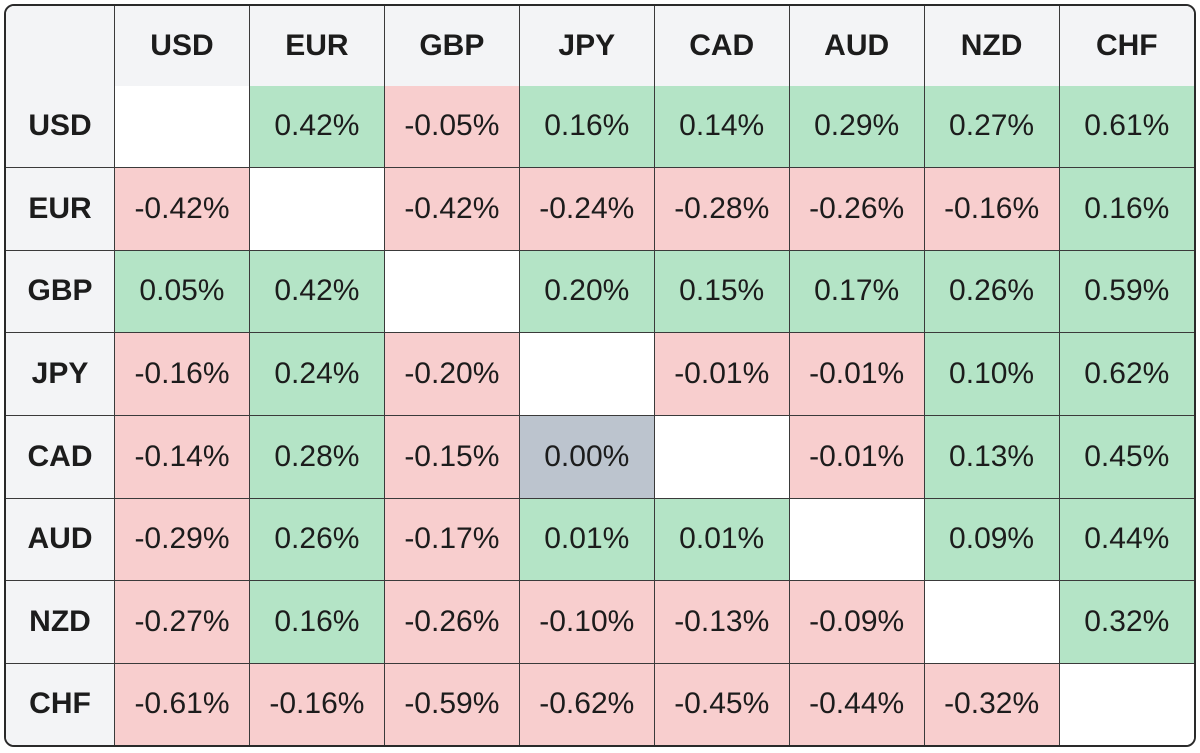  What do you see at coordinates (586, 703) in the screenshot?
I see `heatmap-cell-chf-jpy: -0.62%` at bounding box center [586, 703].